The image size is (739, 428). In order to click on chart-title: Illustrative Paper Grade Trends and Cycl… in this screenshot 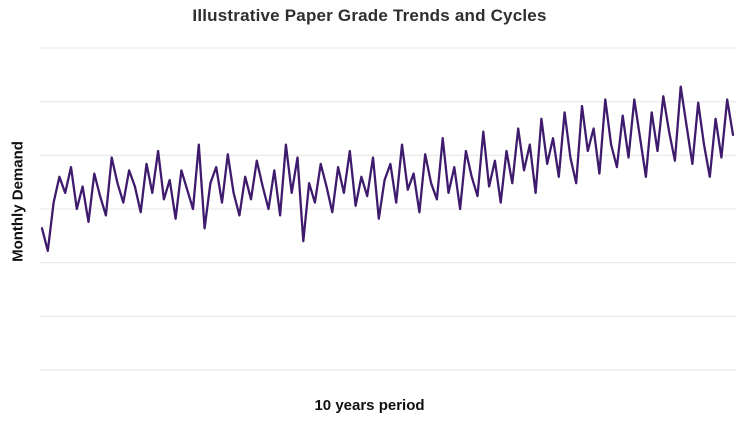, I will do `click(369, 15)`.